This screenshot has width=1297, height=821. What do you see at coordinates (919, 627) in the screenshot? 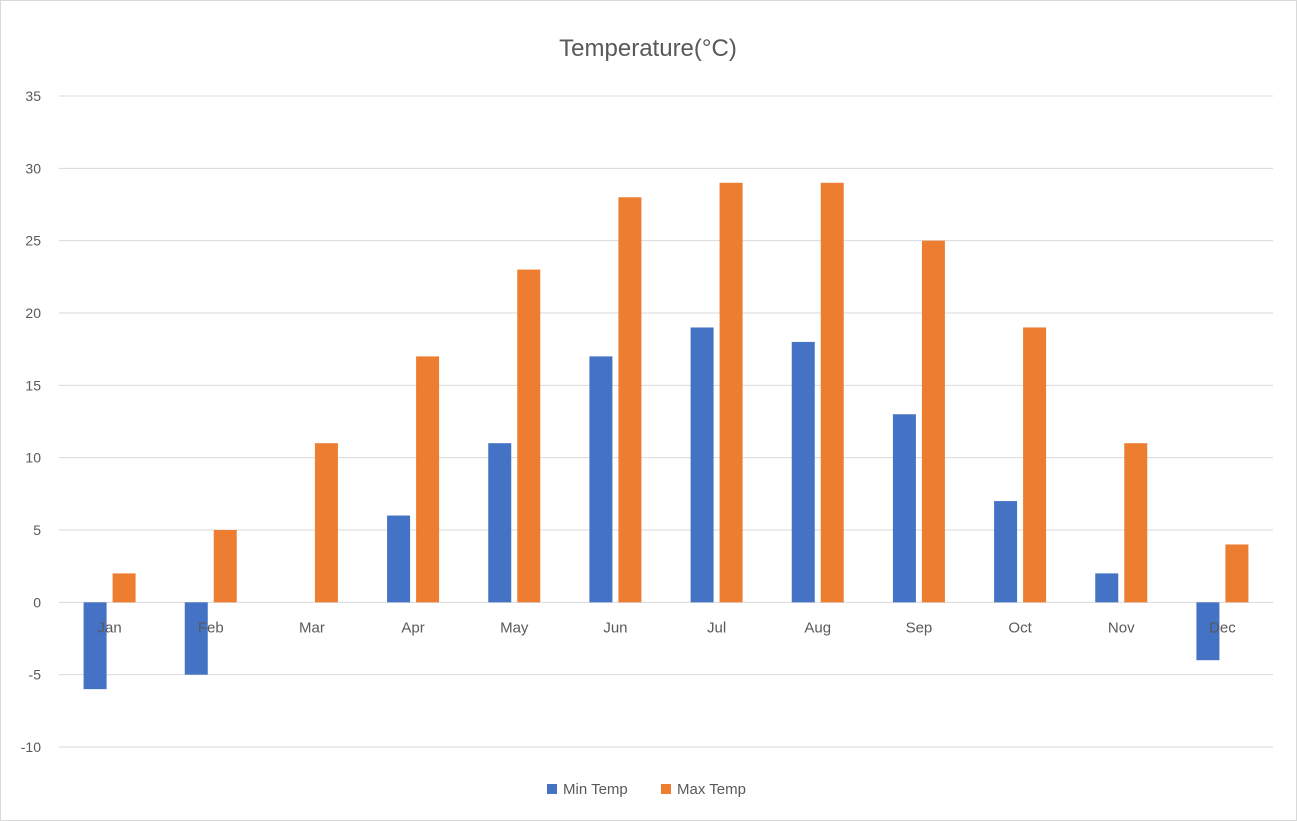
I see `x-tick-label: Sep` at bounding box center [919, 627].